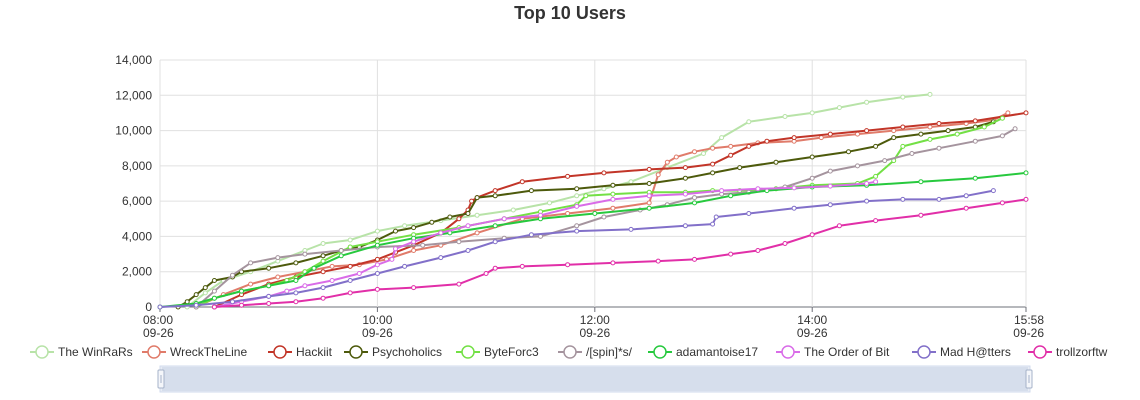 Image resolution: width=1140 pixels, height=400 pixels. I want to click on zoom-selection, so click(595, 379).